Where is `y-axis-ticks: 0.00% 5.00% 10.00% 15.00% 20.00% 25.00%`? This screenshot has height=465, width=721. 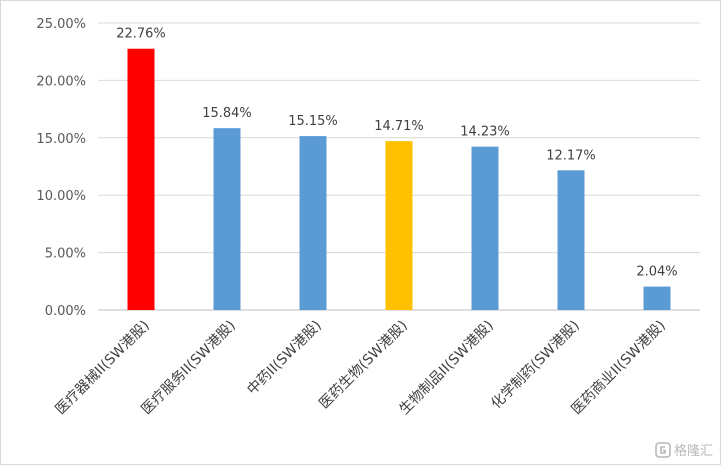 y-axis-ticks: 0.00% 5.00% 10.00% 15.00% 20.00% 25.00% is located at coordinates (61, 168).